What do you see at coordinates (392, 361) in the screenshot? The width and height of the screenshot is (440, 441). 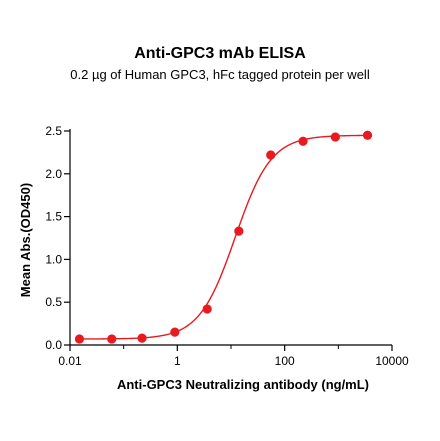 I see `x-tick-label: 10000` at bounding box center [392, 361].